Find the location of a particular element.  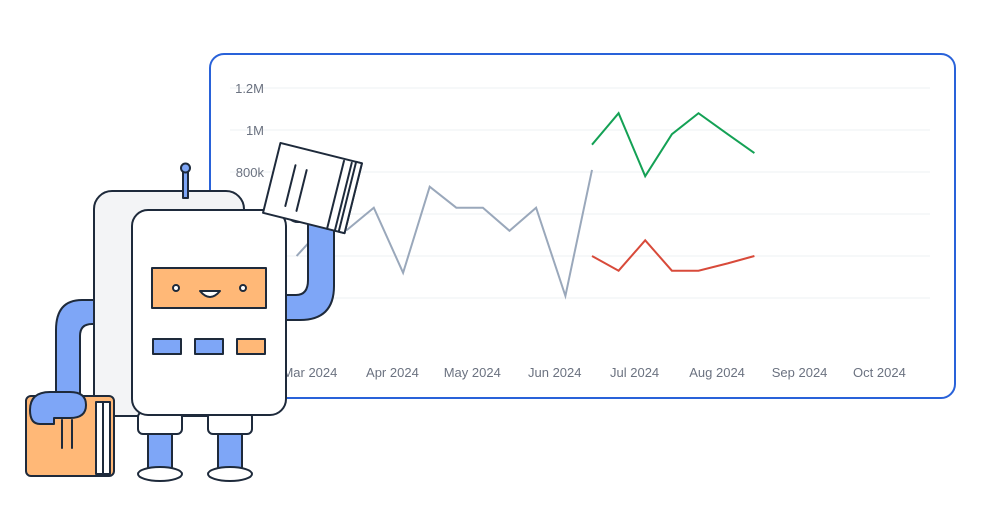

robot-tablet is located at coordinates (312, 188).